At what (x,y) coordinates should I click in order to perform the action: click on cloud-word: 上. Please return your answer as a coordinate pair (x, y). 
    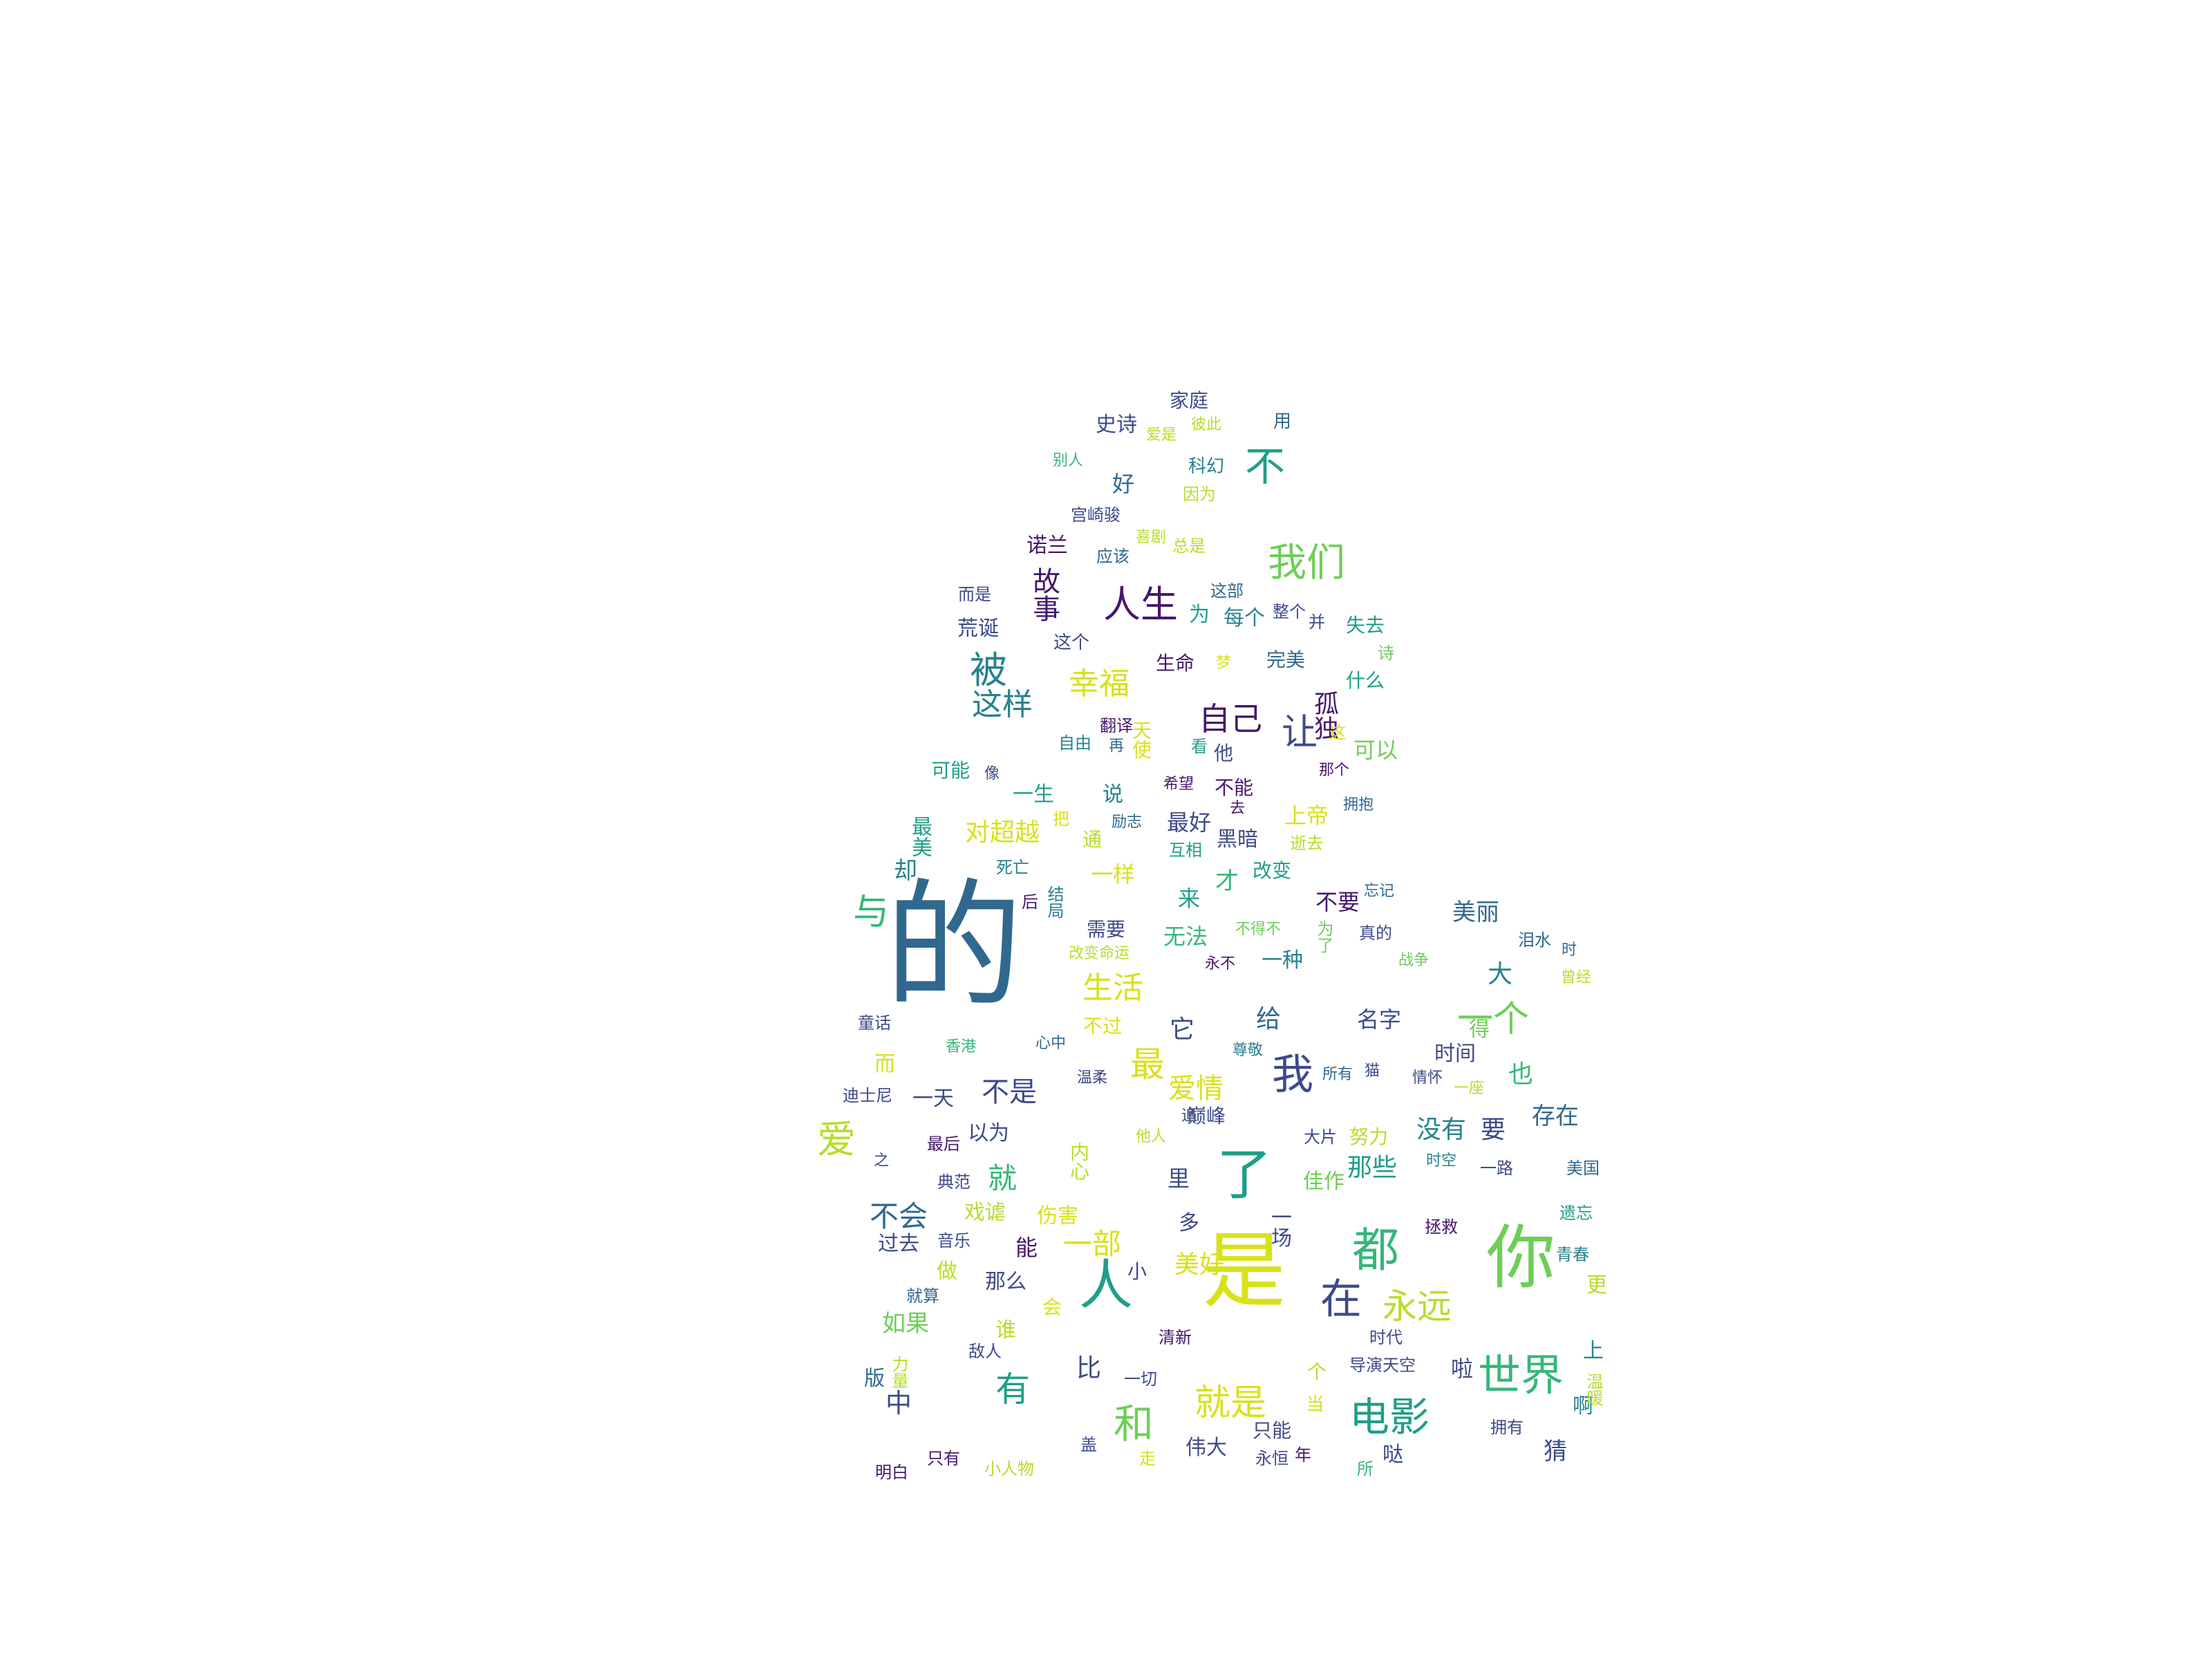
    Looking at the image, I should click on (1593, 1351).